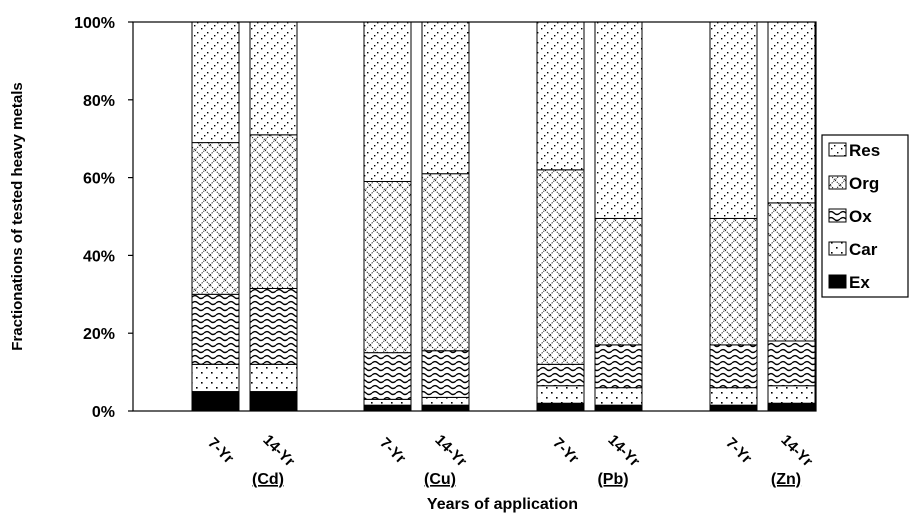 This screenshot has width=910, height=516. I want to click on y-tick-label: 0%, so click(103, 412).